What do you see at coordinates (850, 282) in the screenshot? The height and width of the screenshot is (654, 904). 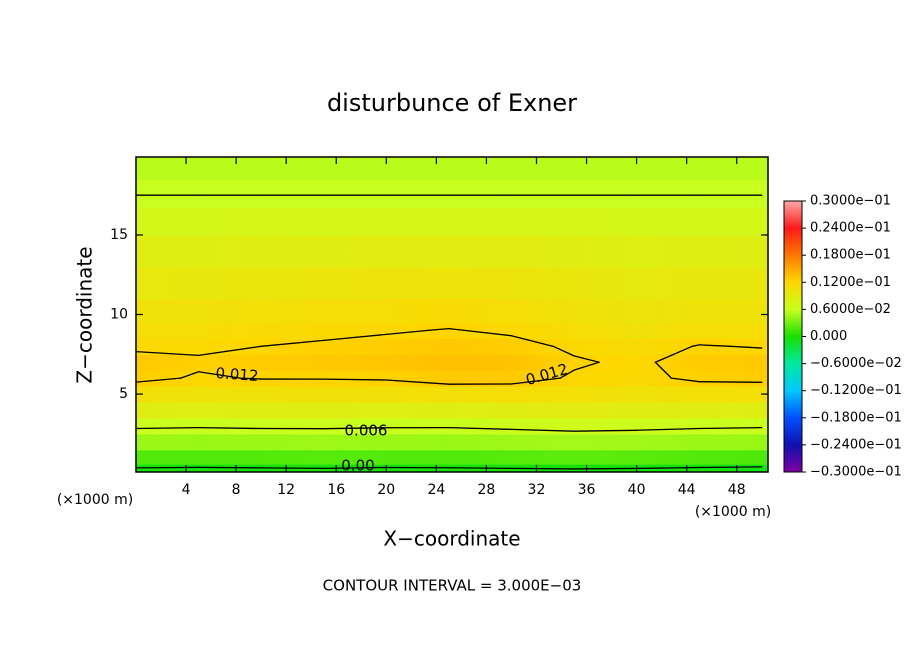 I see `colorbar-label: 0.1200e−01` at bounding box center [850, 282].